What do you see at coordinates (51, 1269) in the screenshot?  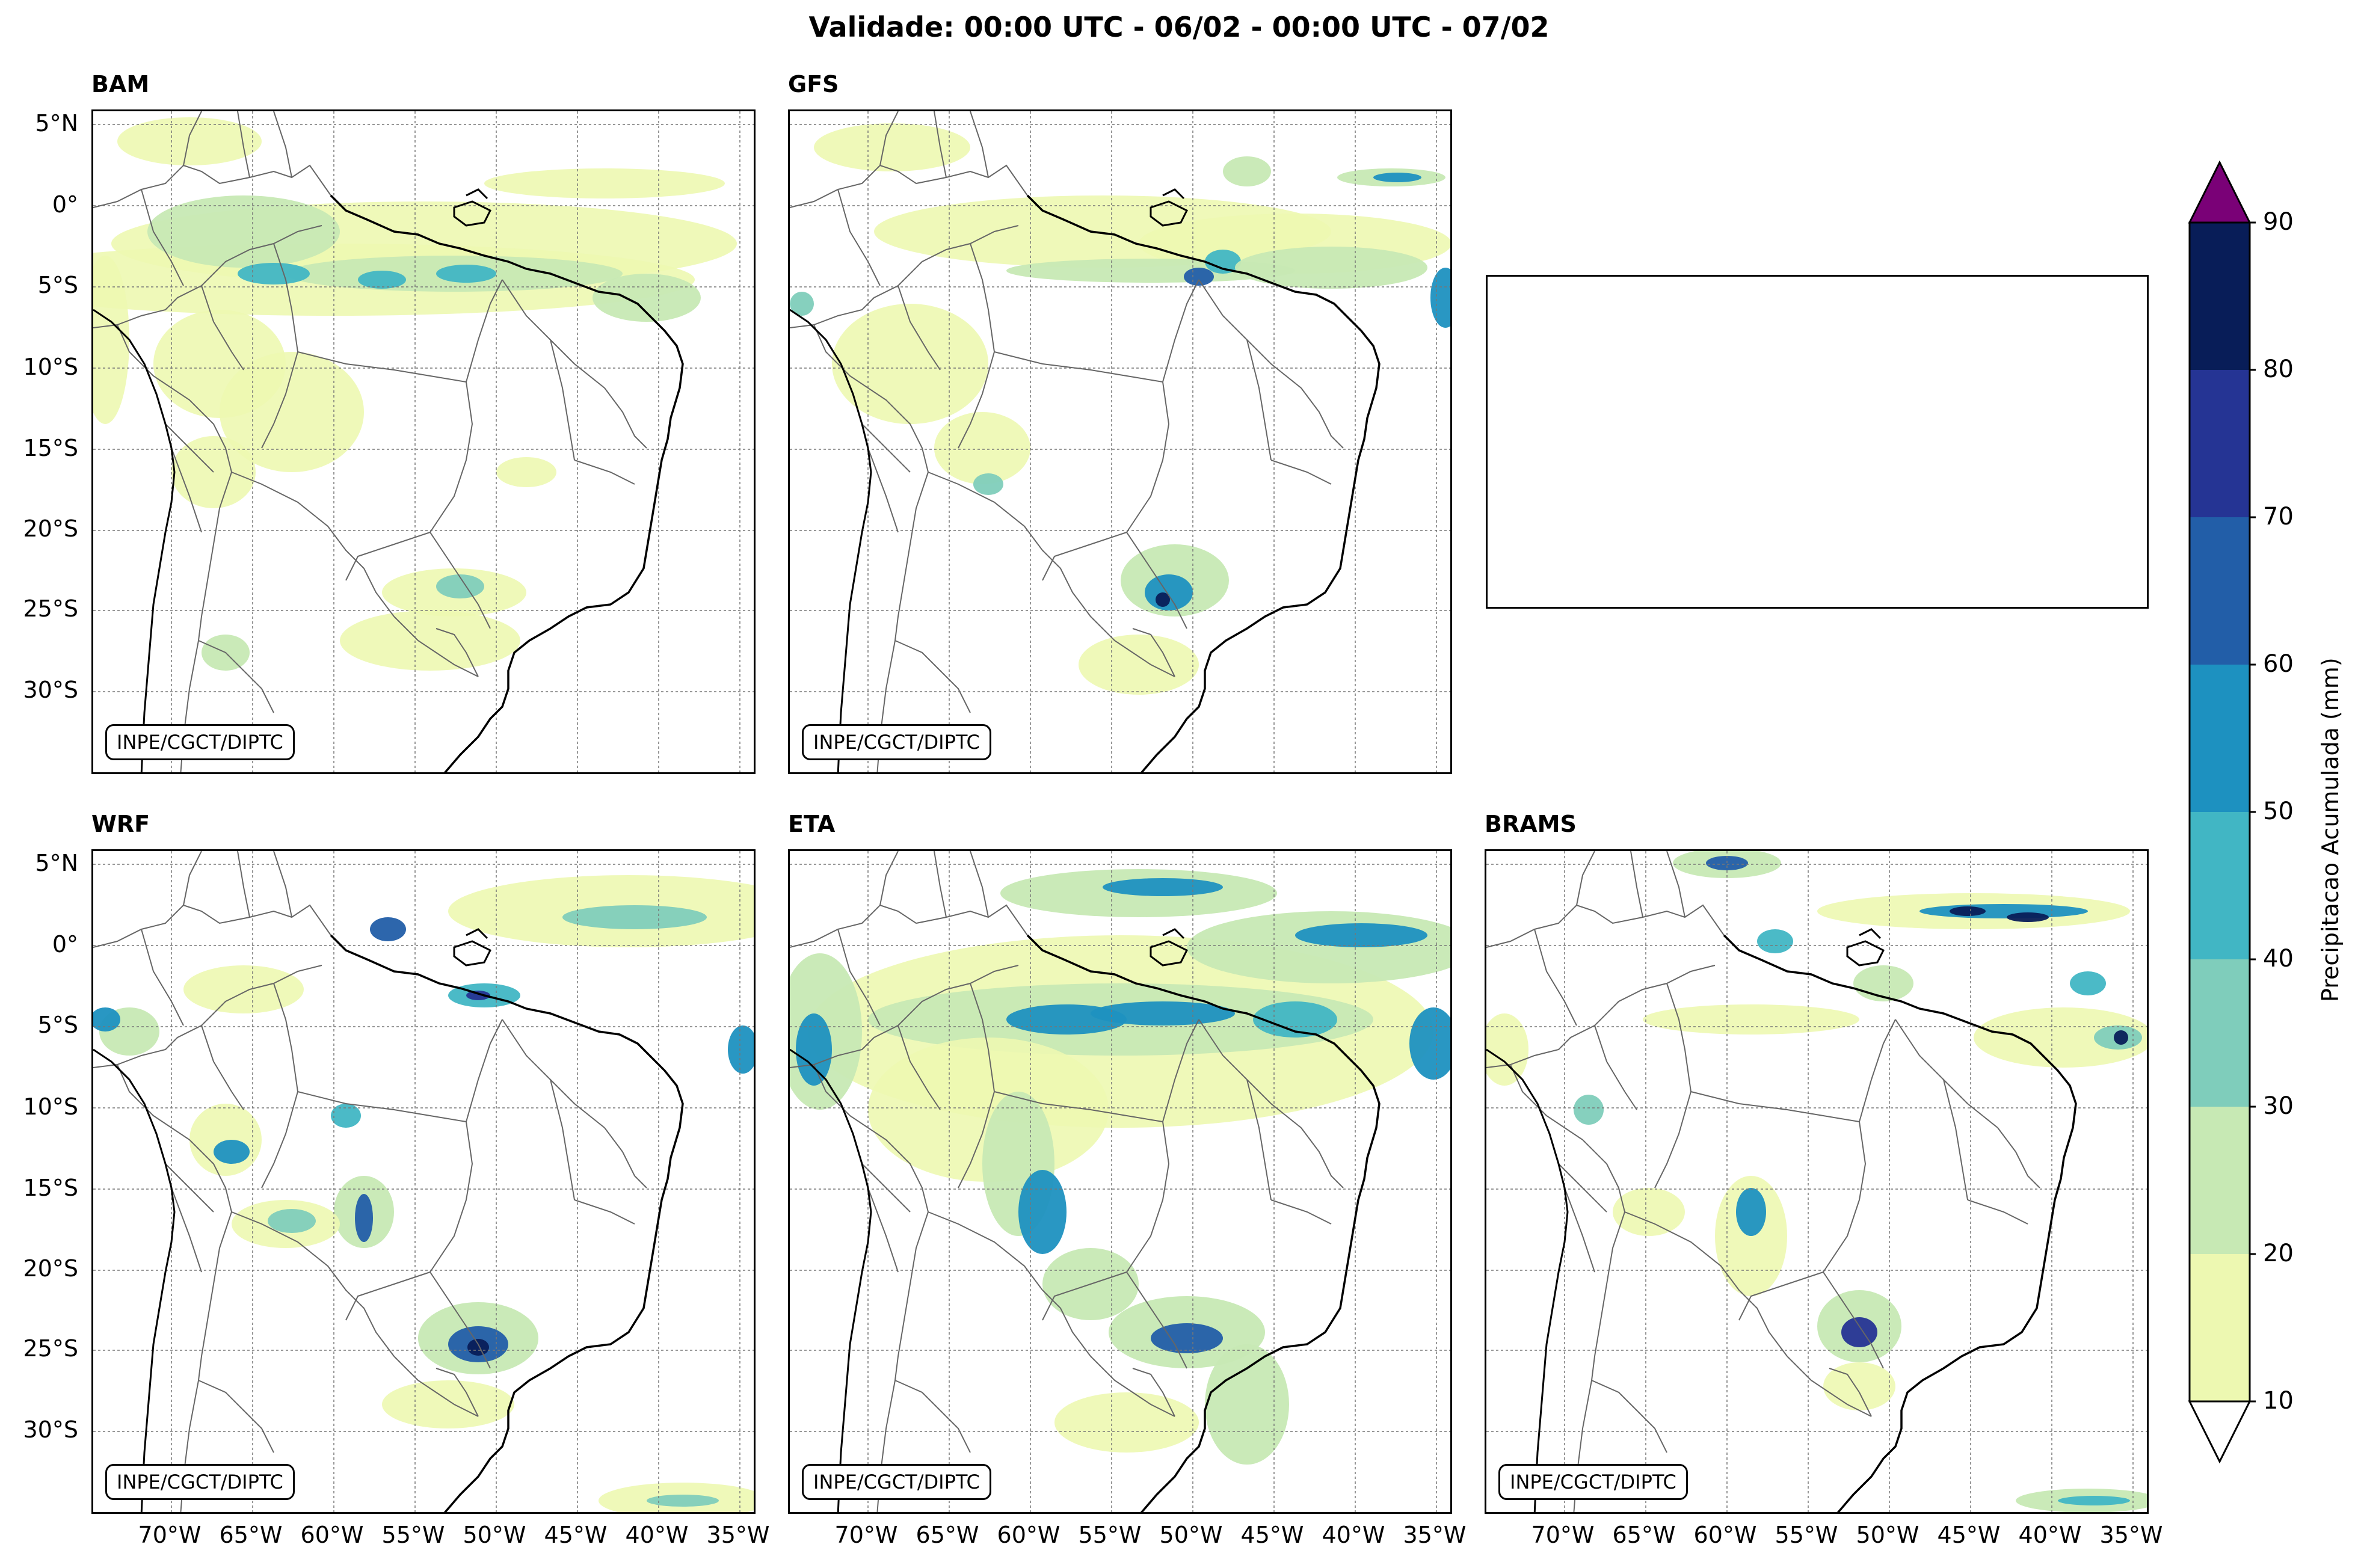 I see `lat-tick: 20°S` at bounding box center [51, 1269].